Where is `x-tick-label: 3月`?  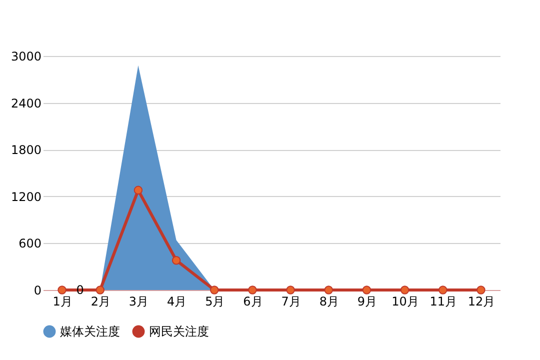 x-tick-label: 3月 is located at coordinates (138, 301).